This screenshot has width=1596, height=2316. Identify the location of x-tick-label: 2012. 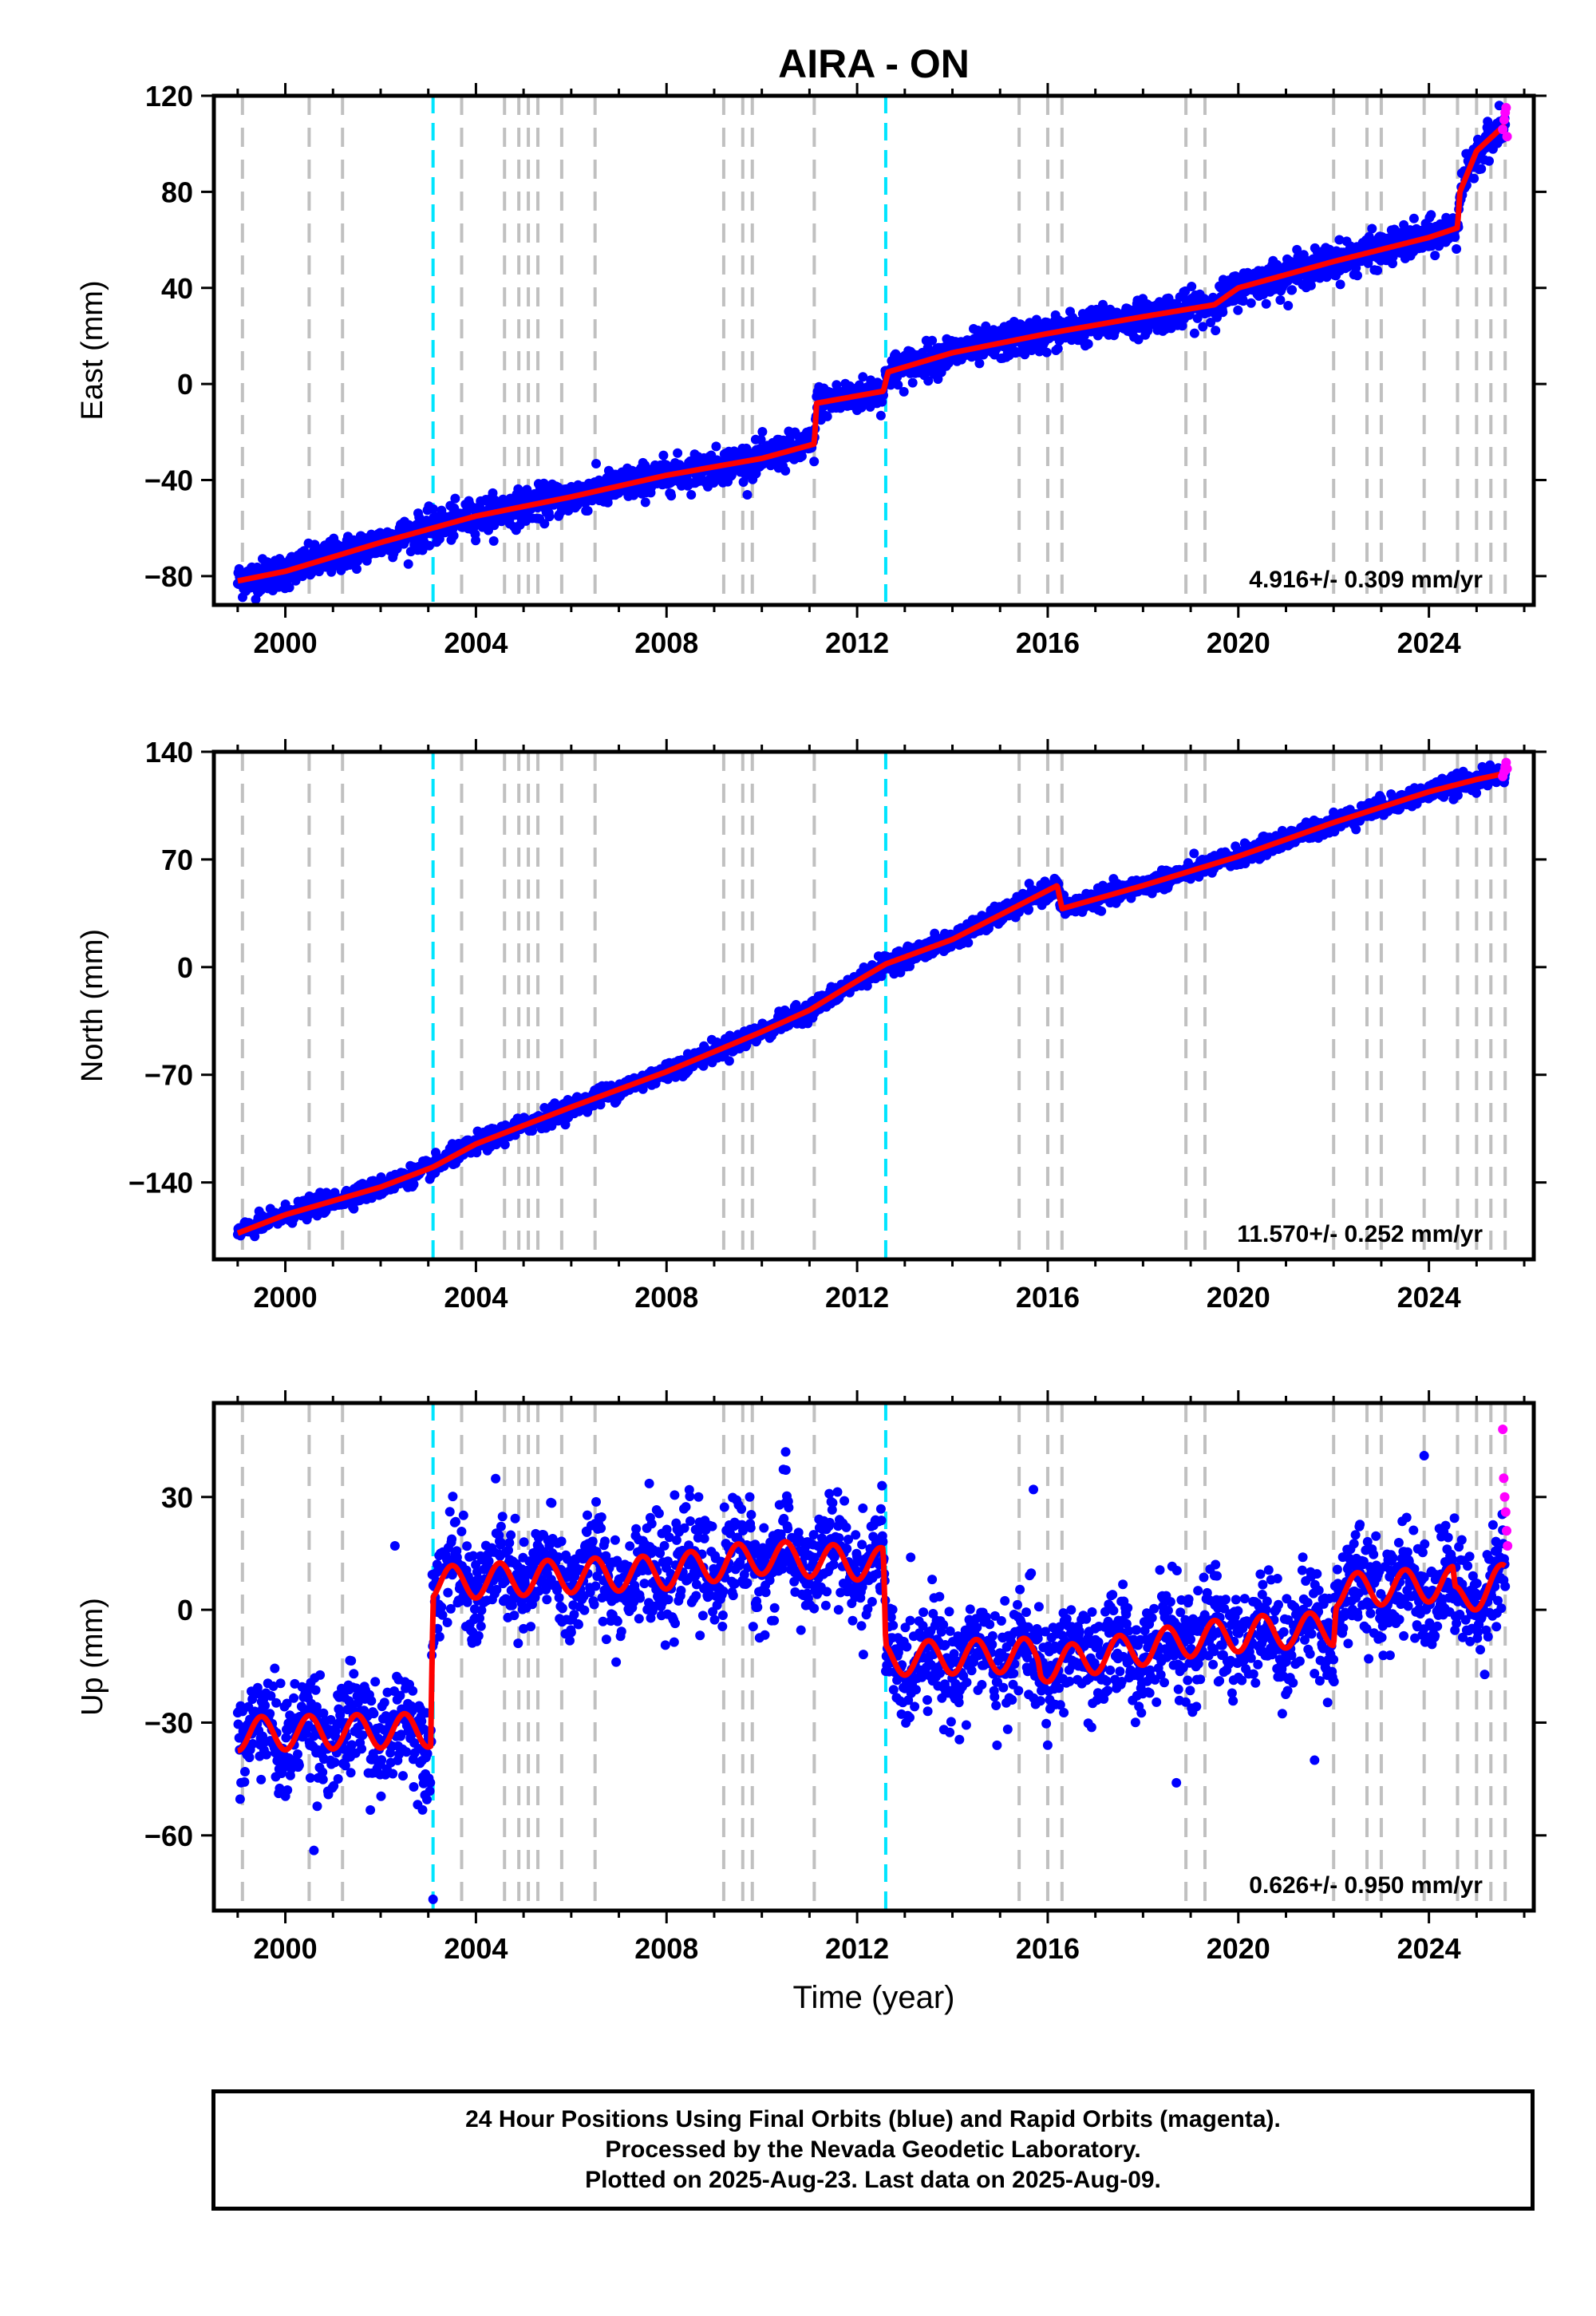
(857, 642).